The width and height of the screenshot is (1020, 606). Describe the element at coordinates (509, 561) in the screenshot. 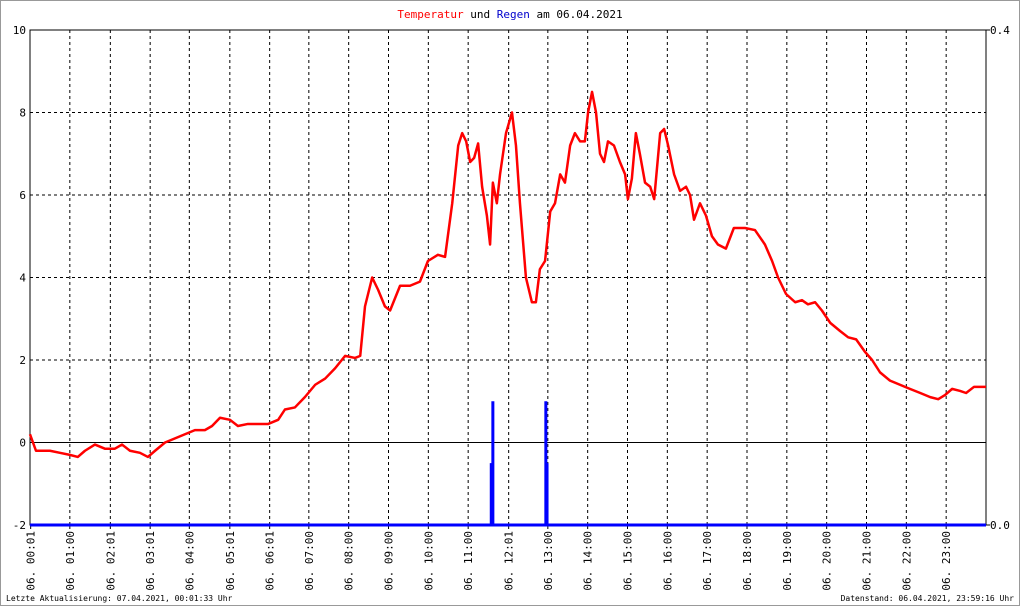

I see `x-tick-label: 06. 12:01` at that location.